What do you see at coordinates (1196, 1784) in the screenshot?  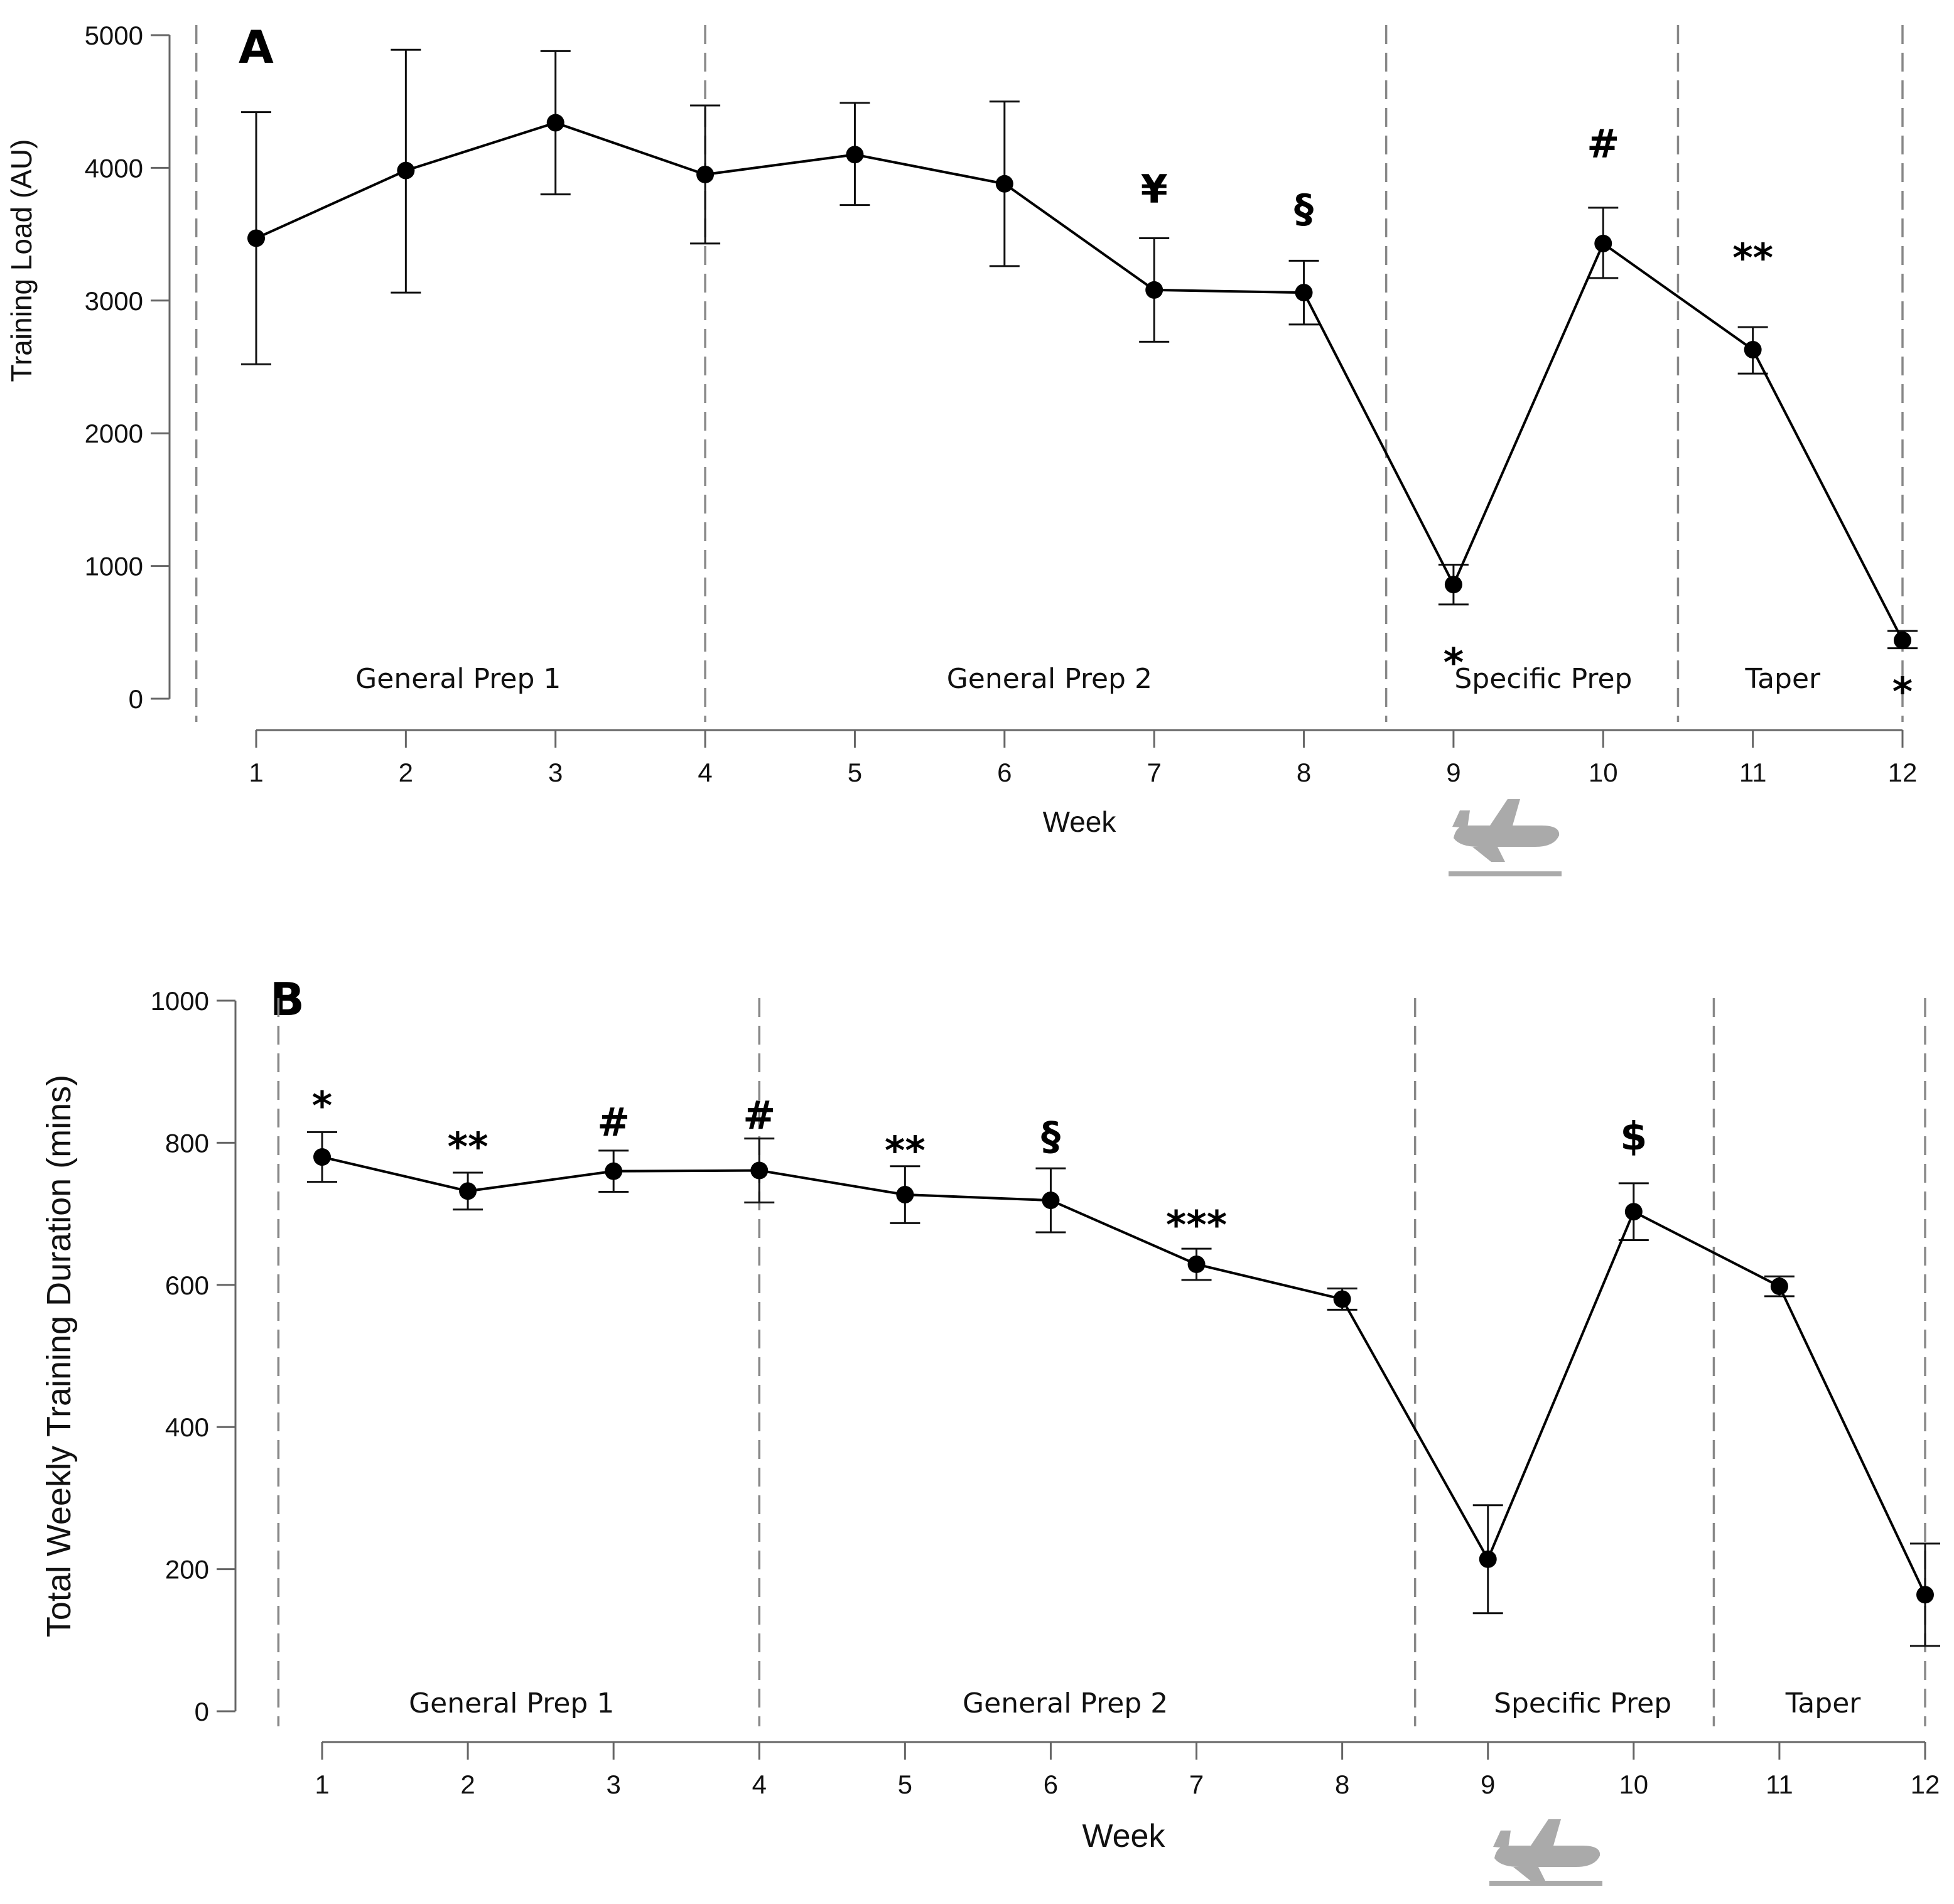 I see `x-tick-label: 7` at bounding box center [1196, 1784].